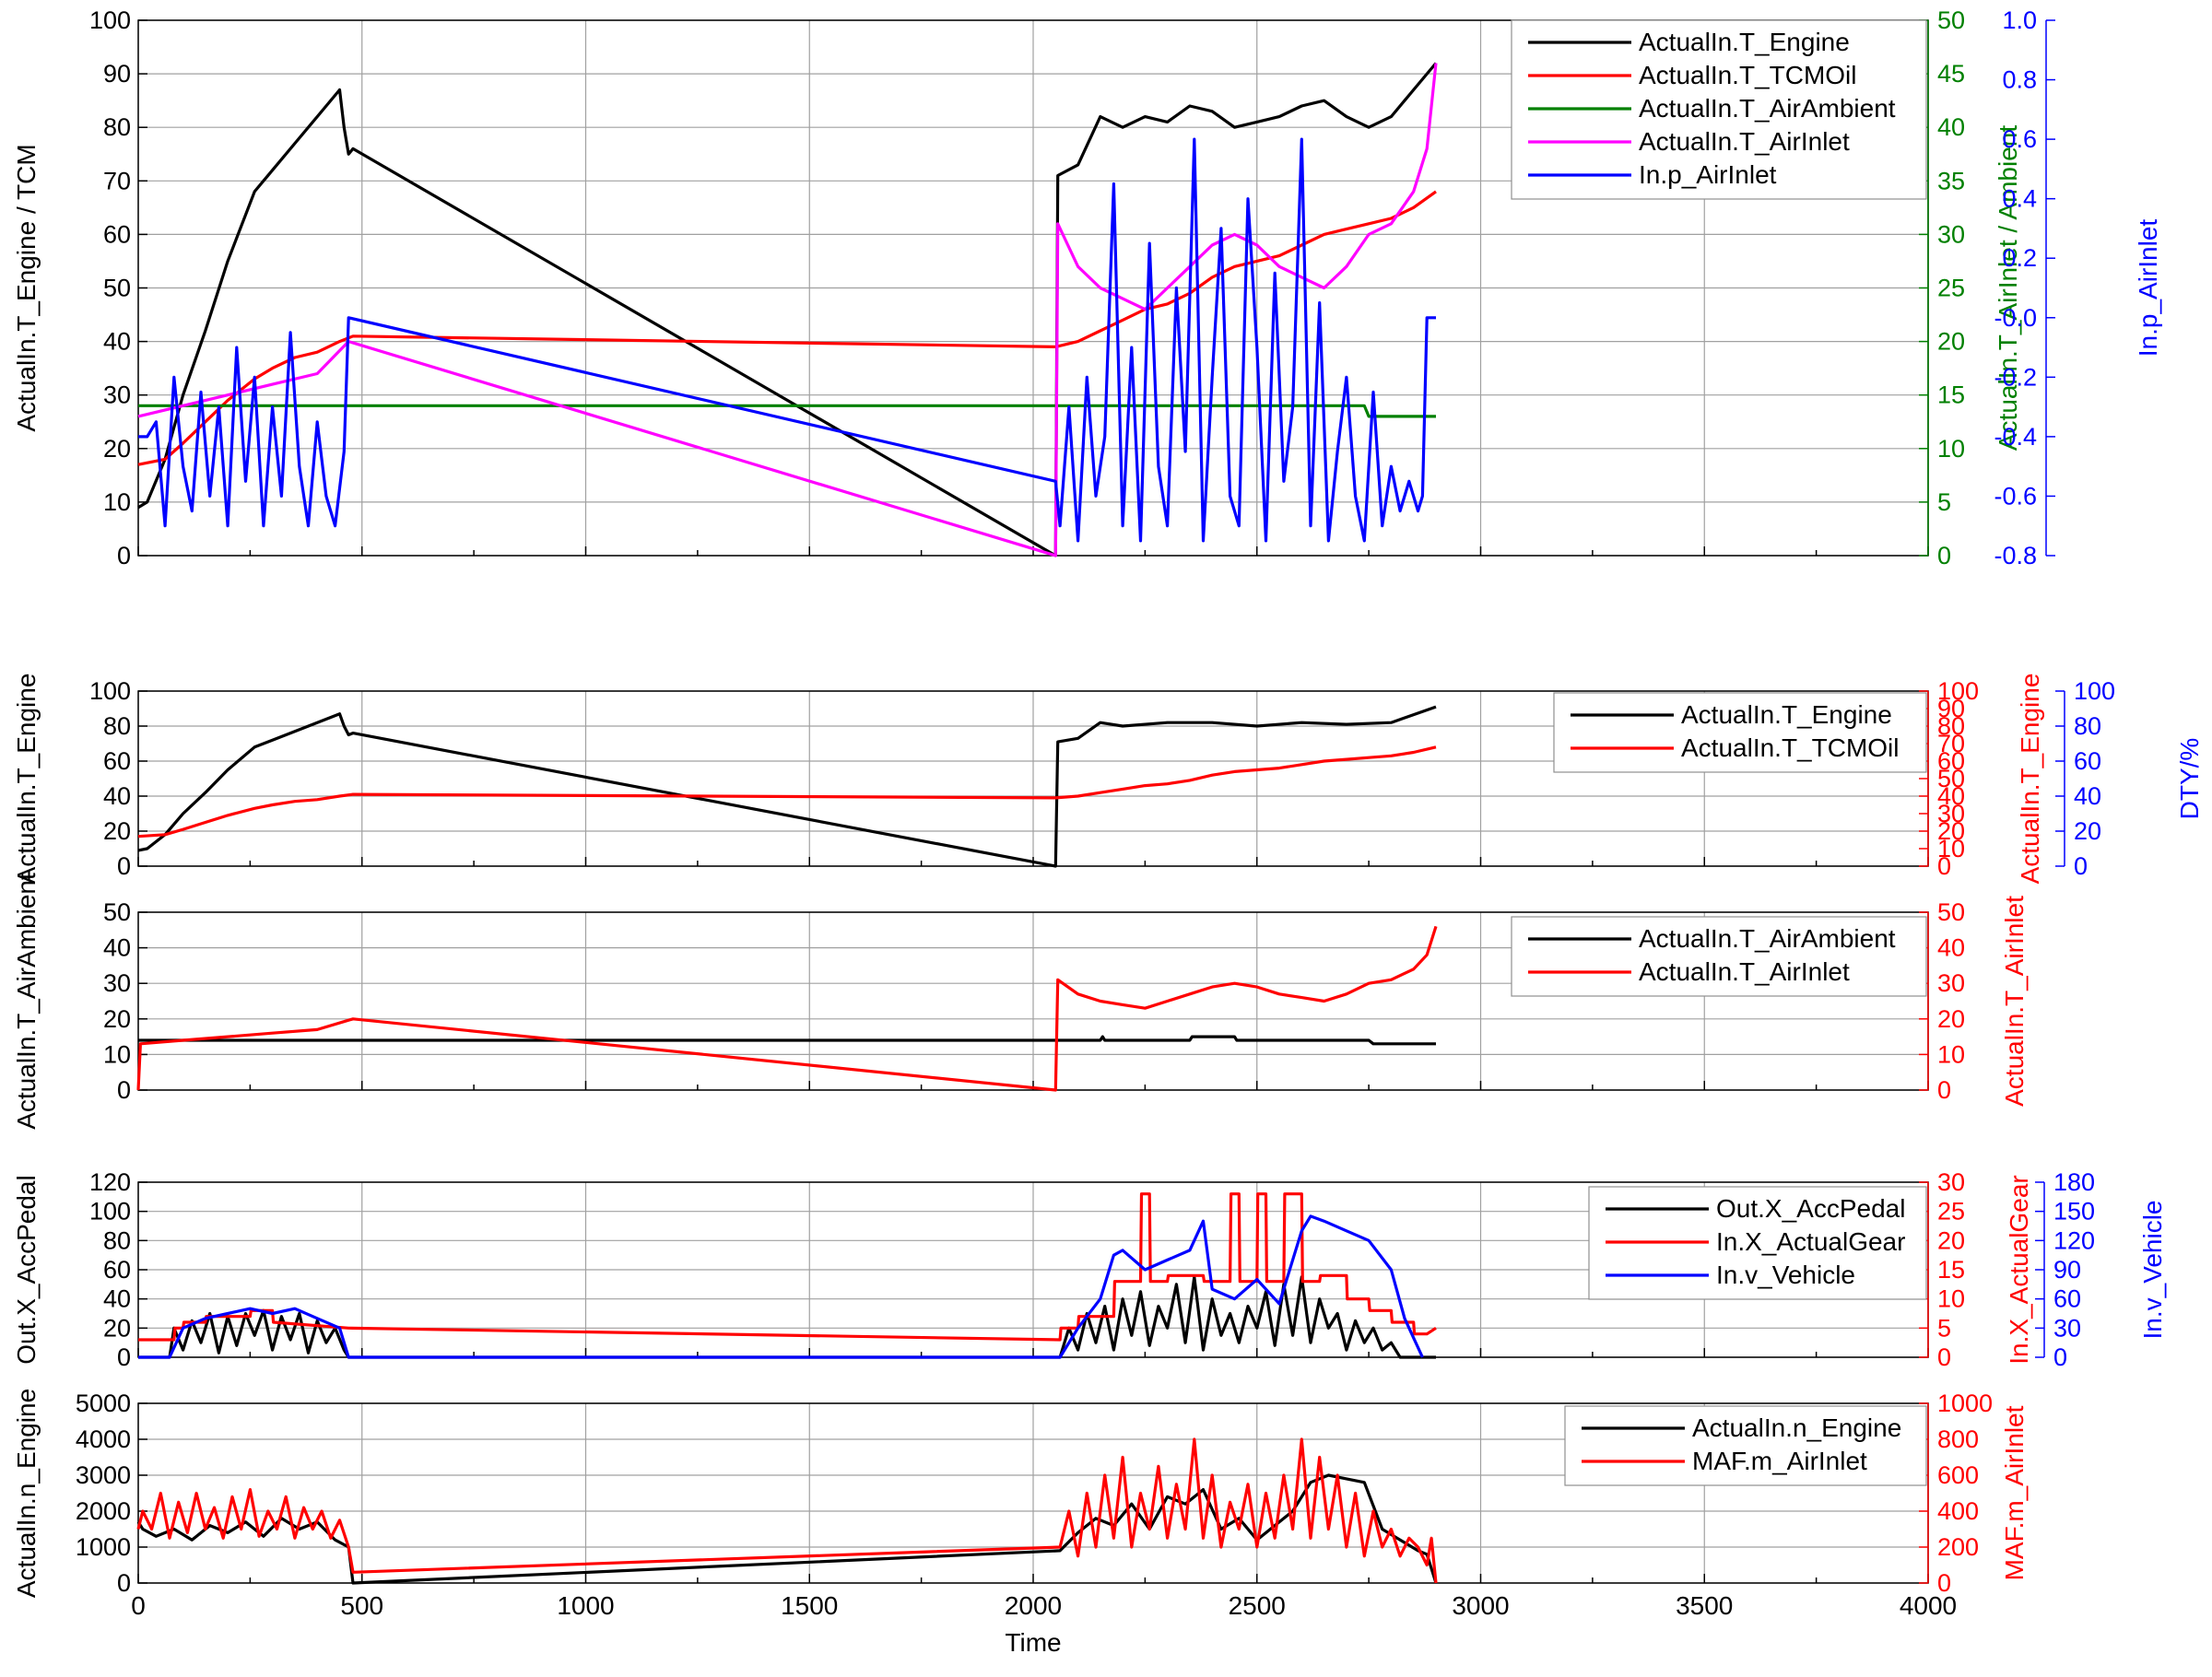  I want to click on y-tick-label: -0.8, so click(2015, 555).